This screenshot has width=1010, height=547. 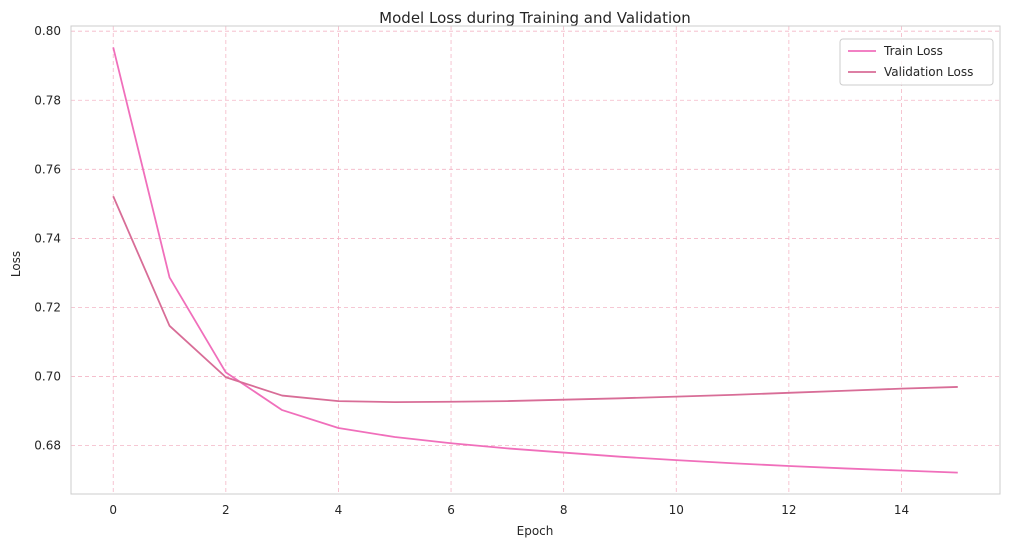 I want to click on x-tick-label: 2, so click(x=226, y=510).